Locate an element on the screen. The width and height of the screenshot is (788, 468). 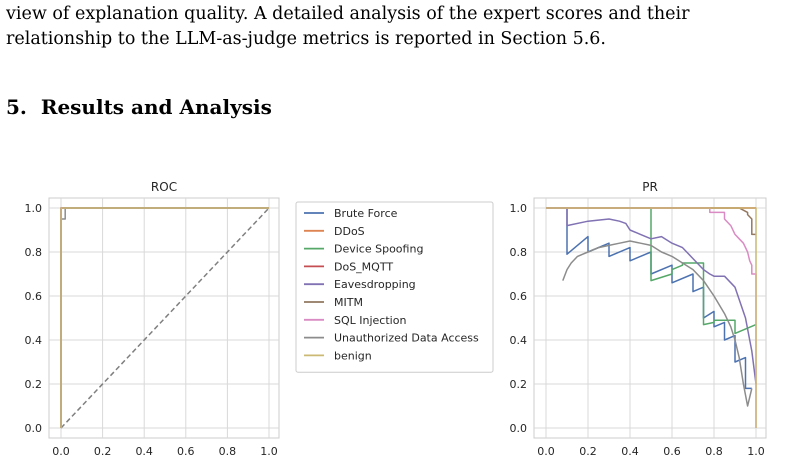
chart-title: PR is located at coordinates (650, 187).